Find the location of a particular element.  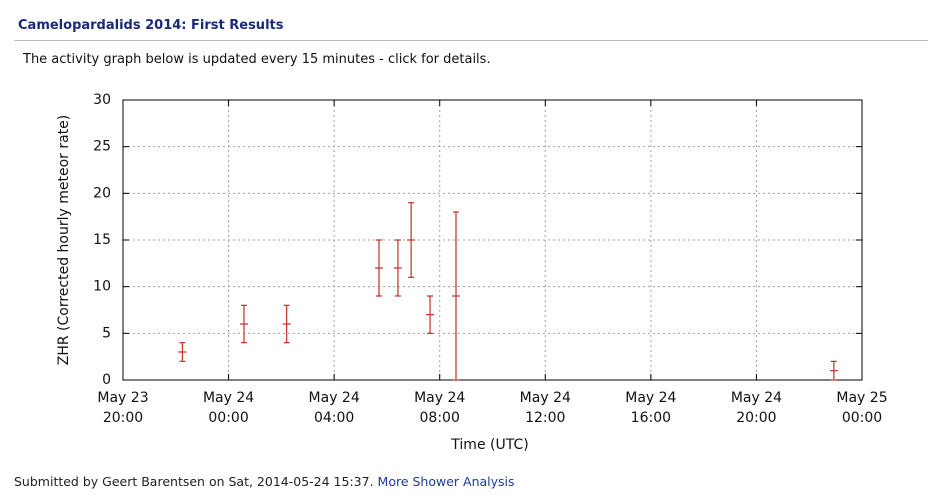

y-axis-label: ZHR (Corrected hourly meteor rate) is located at coordinates (64, 240).